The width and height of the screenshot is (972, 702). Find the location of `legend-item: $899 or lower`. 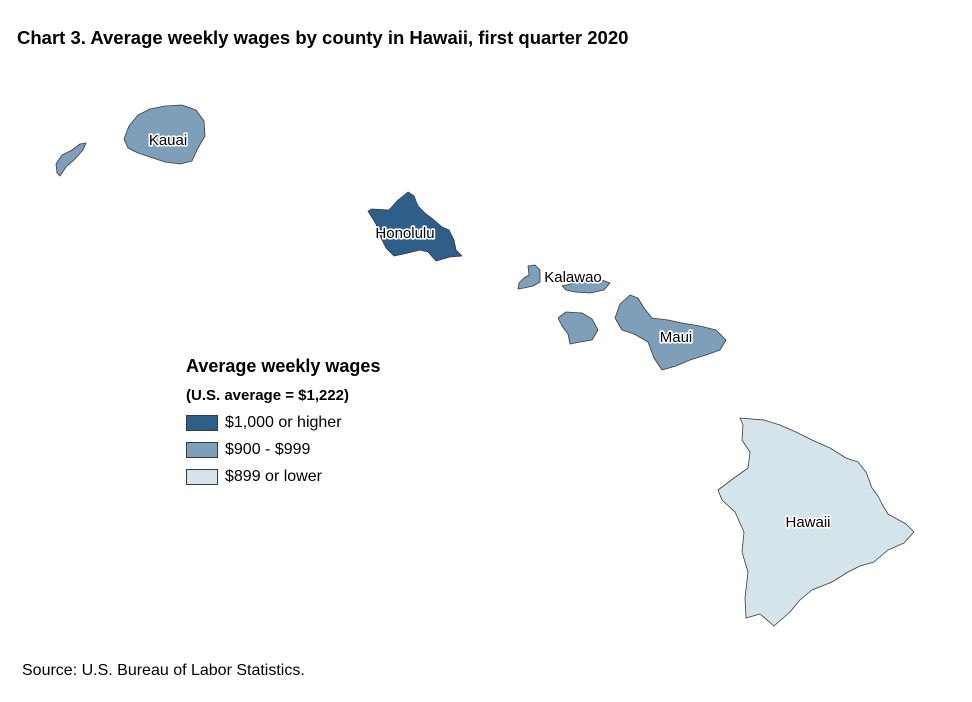

legend-item: $899 or lower is located at coordinates (283, 476).